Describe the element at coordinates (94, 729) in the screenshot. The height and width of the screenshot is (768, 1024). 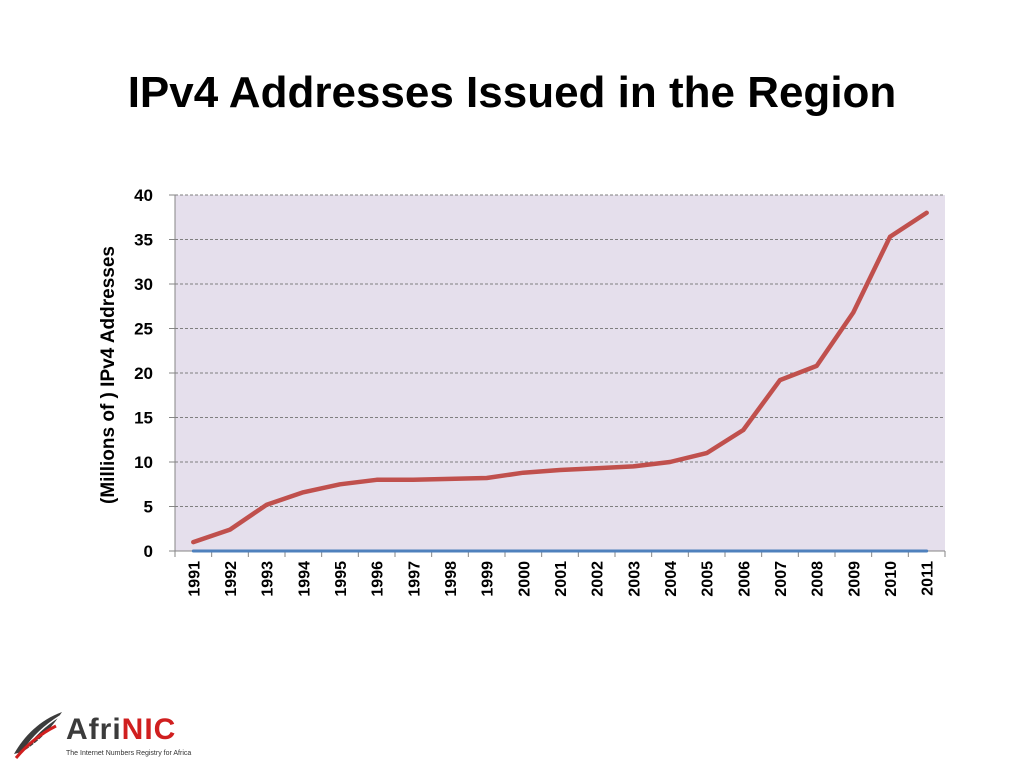
I see `afrinic-wordmark-afri: Afri` at that location.